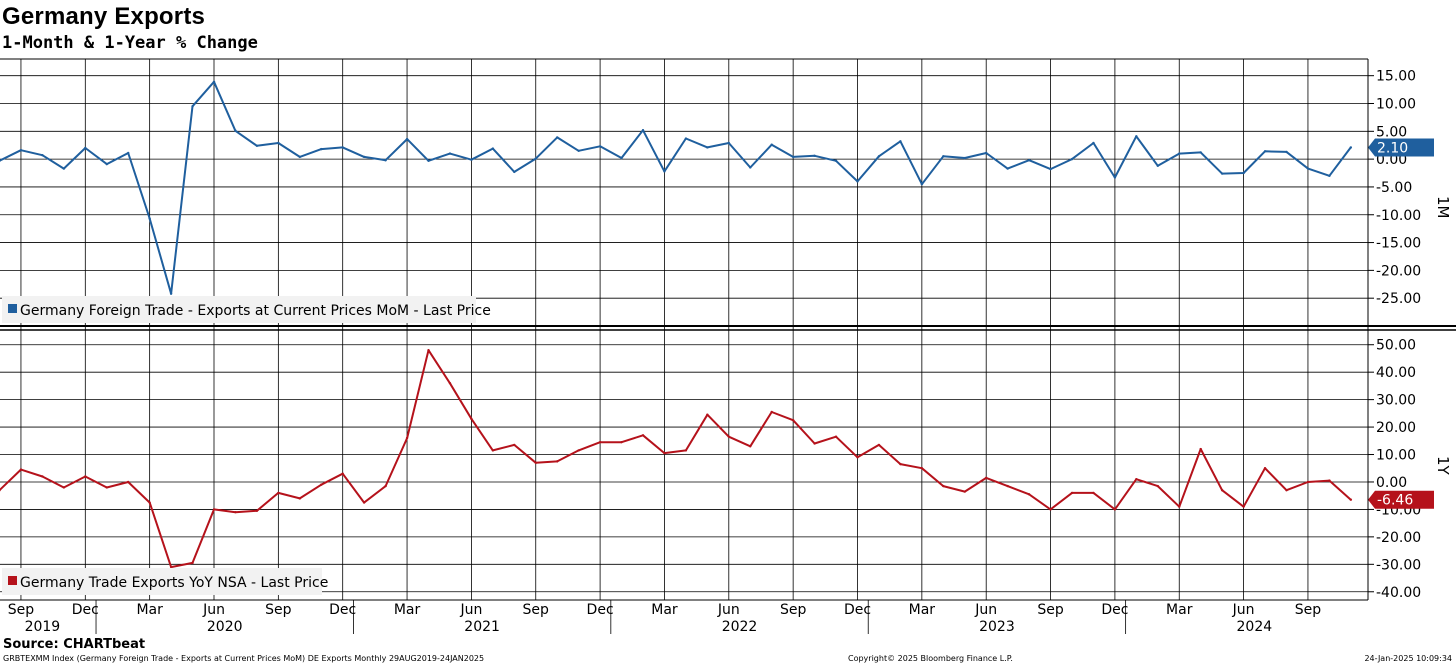 This screenshot has width=1456, height=665. What do you see at coordinates (225, 627) in the screenshot?
I see `x-year-label: 2020` at bounding box center [225, 627].